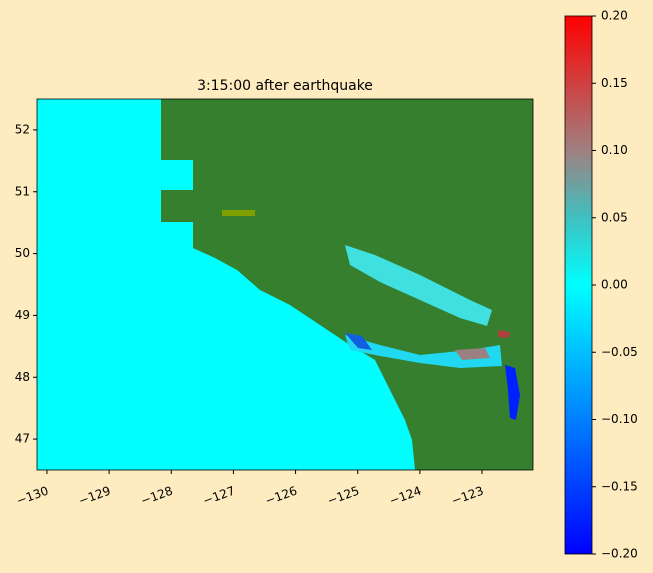  Describe the element at coordinates (619, 554) in the screenshot. I see `colorbar-tick-label: −0.20` at that location.